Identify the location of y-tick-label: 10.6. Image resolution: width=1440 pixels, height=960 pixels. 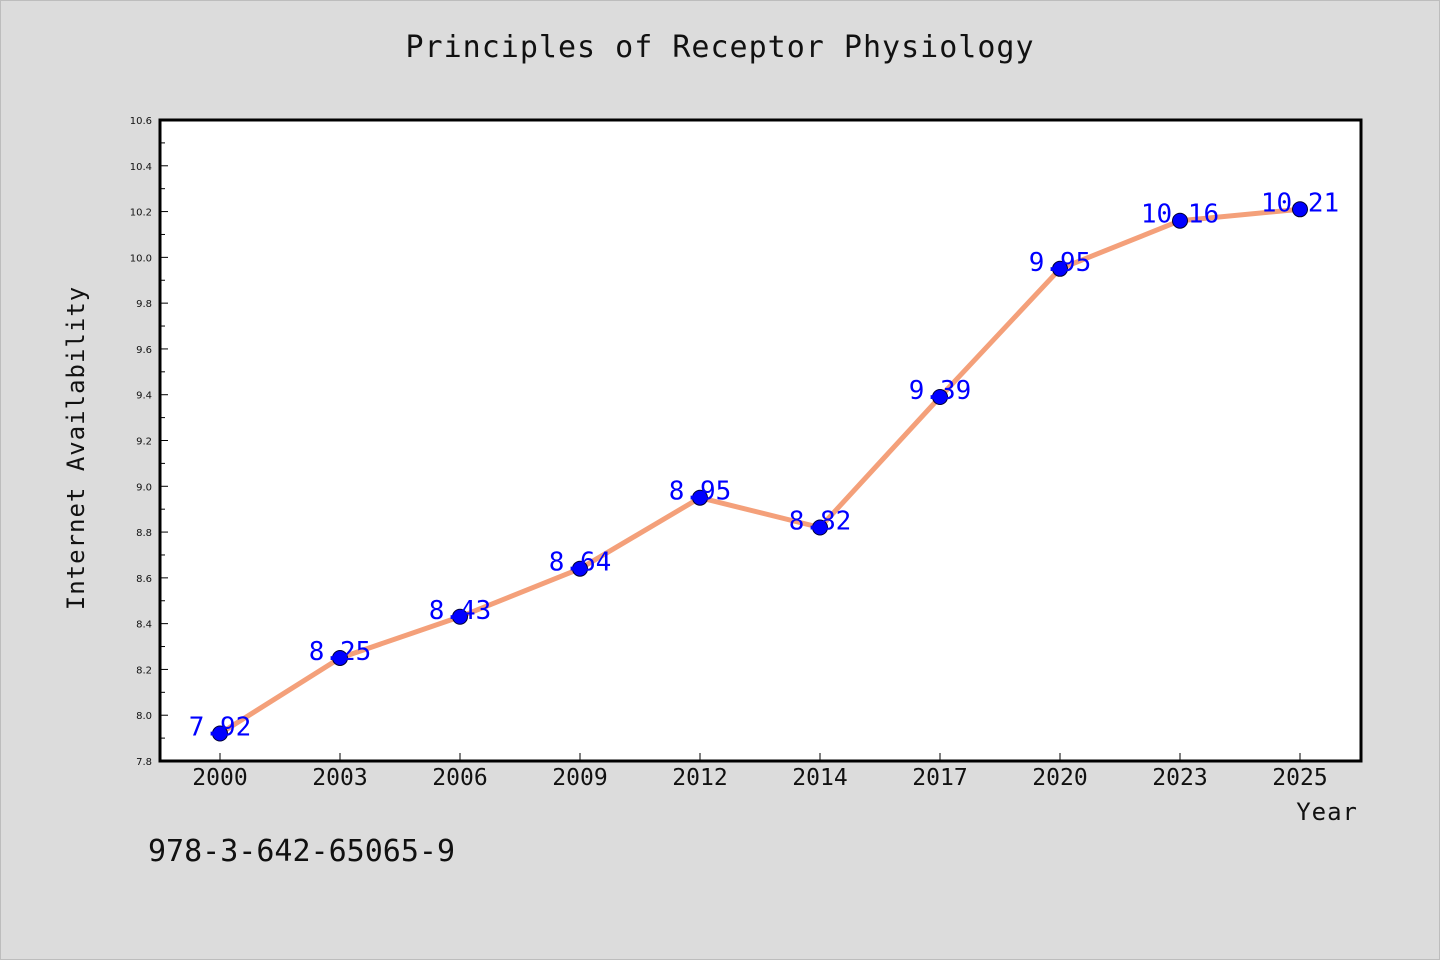
(141, 121).